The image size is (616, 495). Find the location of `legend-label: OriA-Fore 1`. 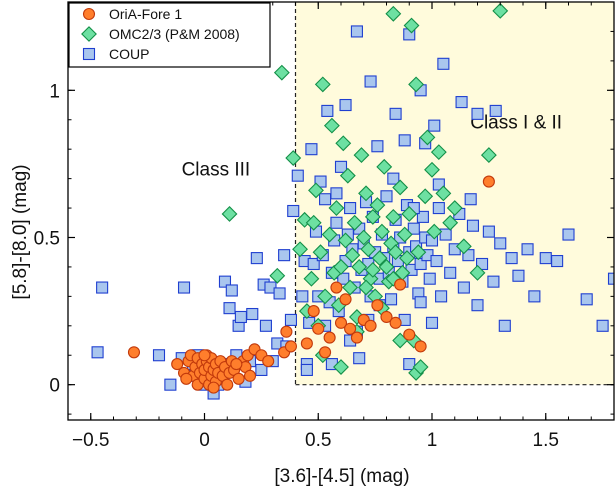

legend-label: OriA-Fore 1 is located at coordinates (145, 14).